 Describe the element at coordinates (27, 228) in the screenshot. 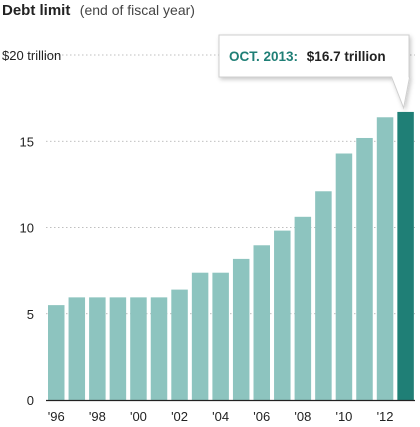

I see `y-tick-label: 10` at that location.